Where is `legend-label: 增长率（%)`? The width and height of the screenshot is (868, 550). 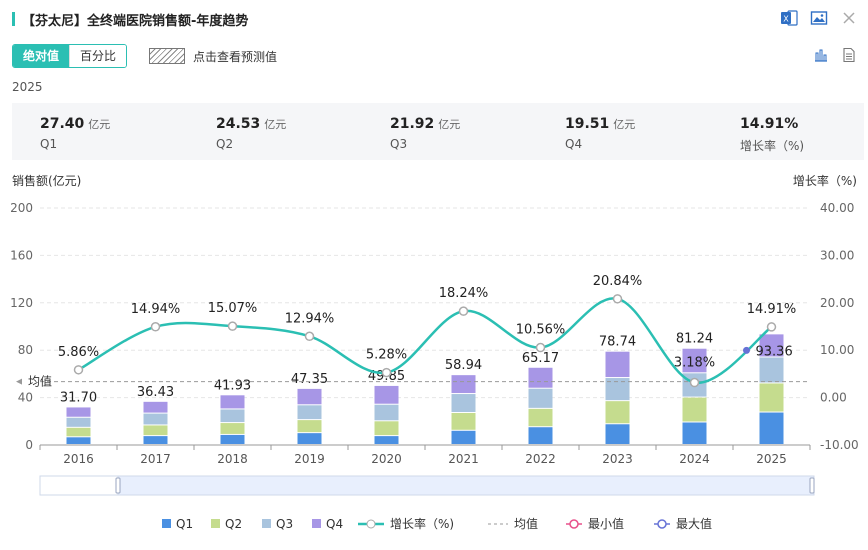 legend-label: 增长率（%) is located at coordinates (422, 523).